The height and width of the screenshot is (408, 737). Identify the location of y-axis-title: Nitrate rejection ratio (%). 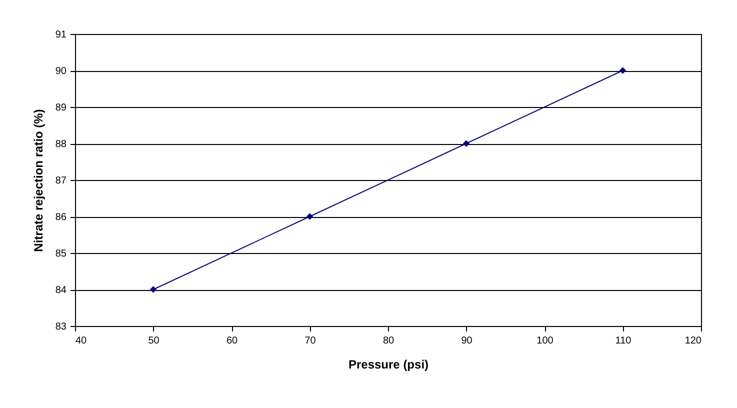
(38, 180).